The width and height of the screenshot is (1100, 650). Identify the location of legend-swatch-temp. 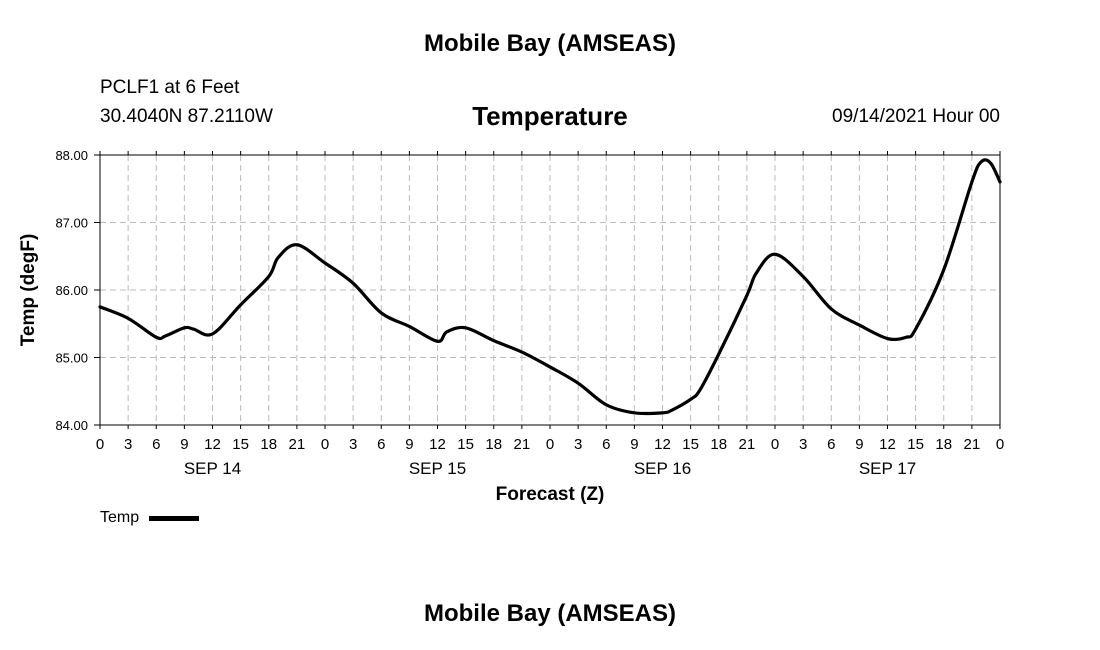
(174, 518).